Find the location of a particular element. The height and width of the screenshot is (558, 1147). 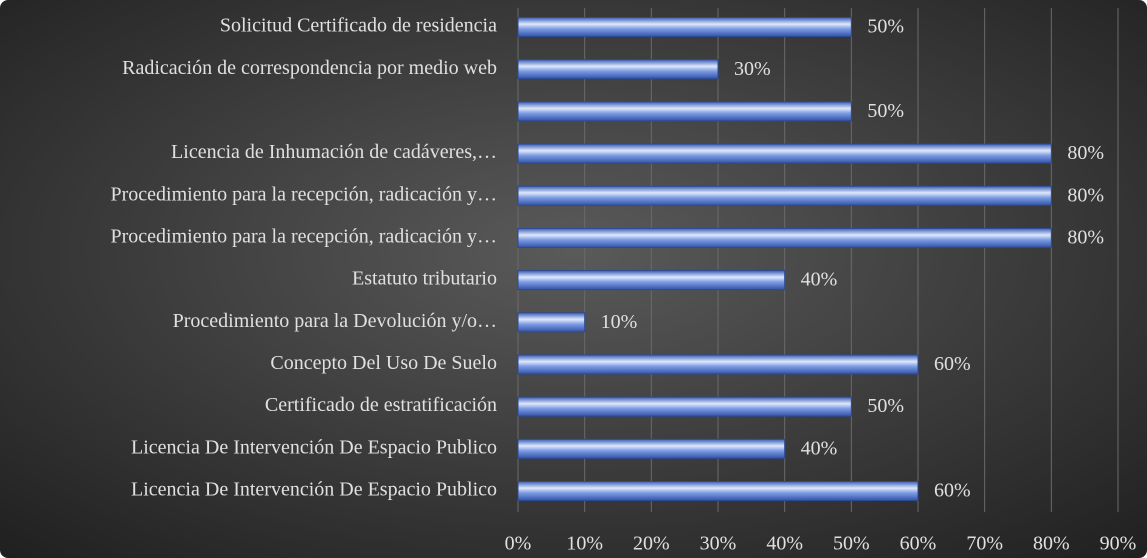

x-tick-label: 90% is located at coordinates (1118, 544).